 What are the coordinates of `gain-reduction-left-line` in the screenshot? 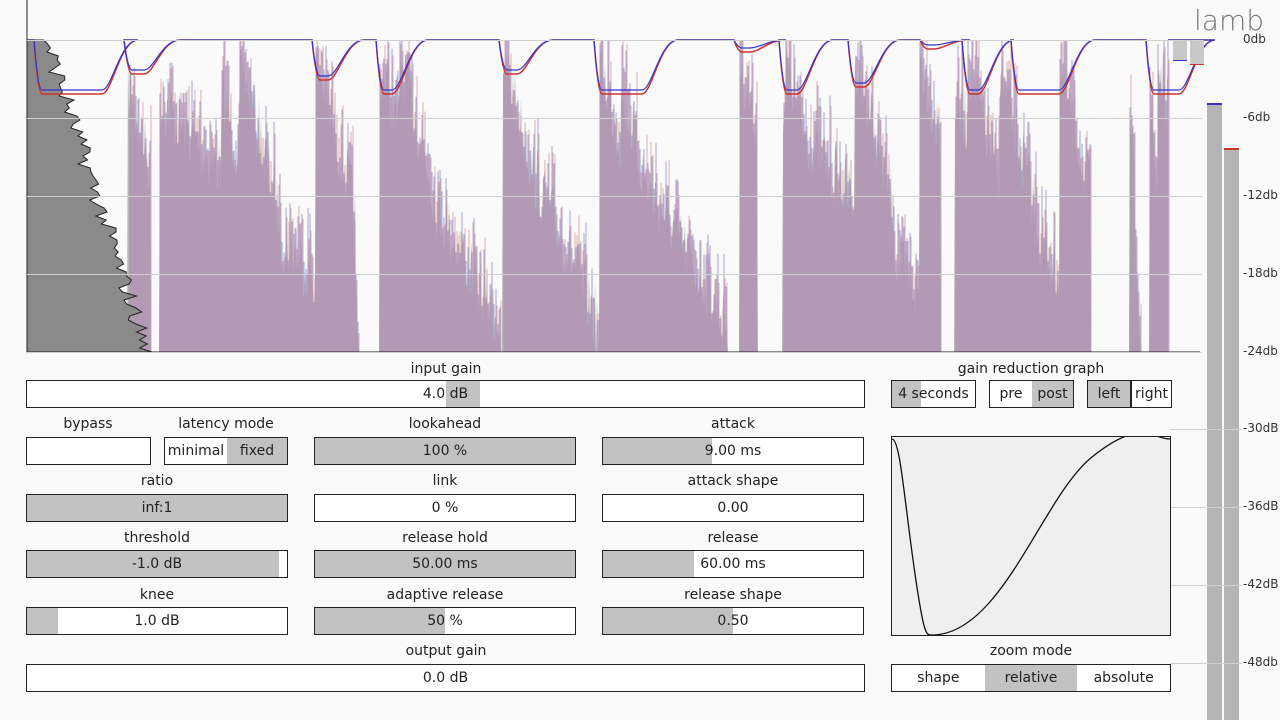 It's located at (621, 65).